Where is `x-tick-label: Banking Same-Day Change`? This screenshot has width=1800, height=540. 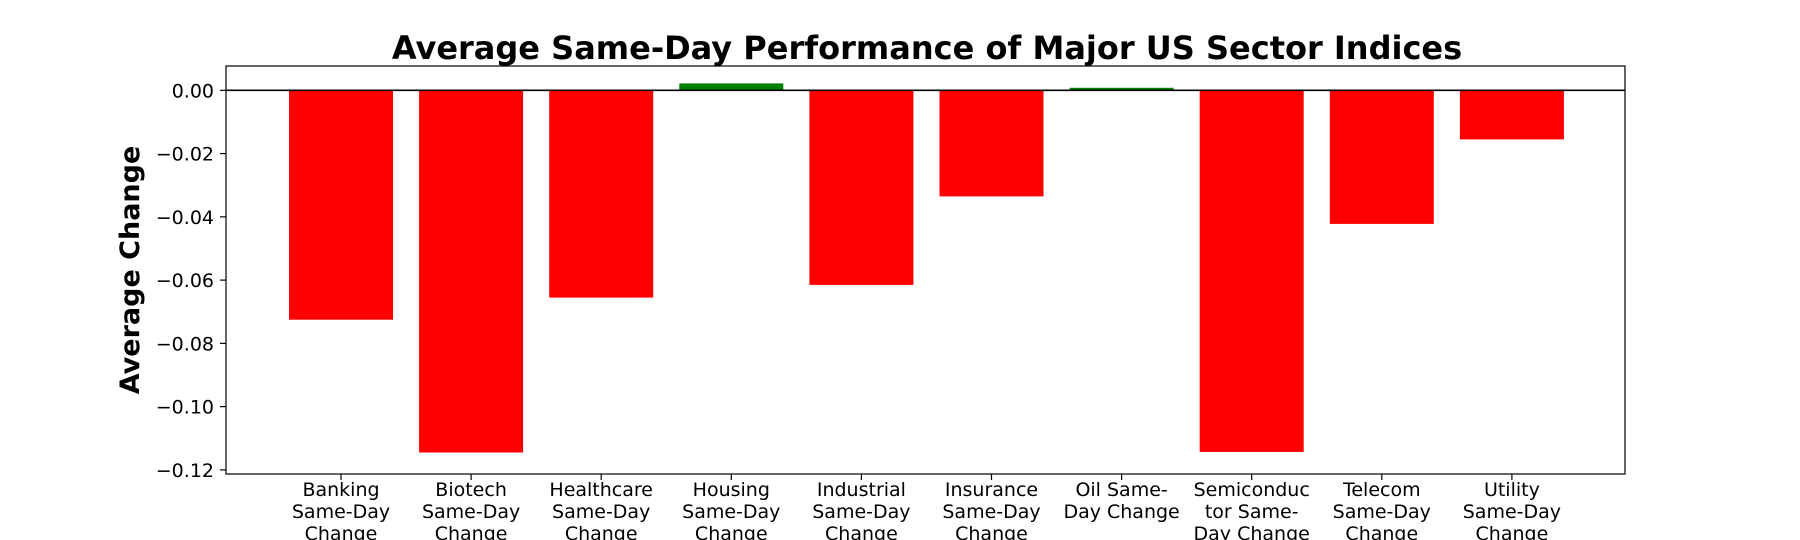
x-tick-label: Banking Same-Day Change is located at coordinates (341, 509).